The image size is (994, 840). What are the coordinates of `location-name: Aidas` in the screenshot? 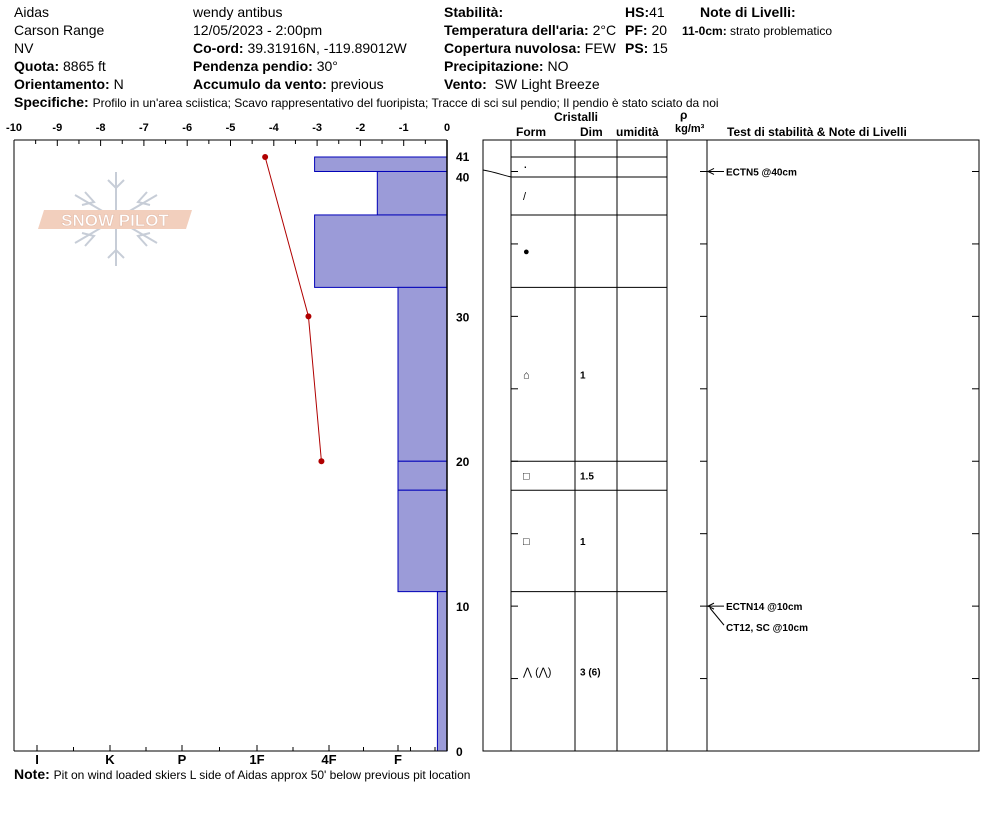 It's located at (32, 12).